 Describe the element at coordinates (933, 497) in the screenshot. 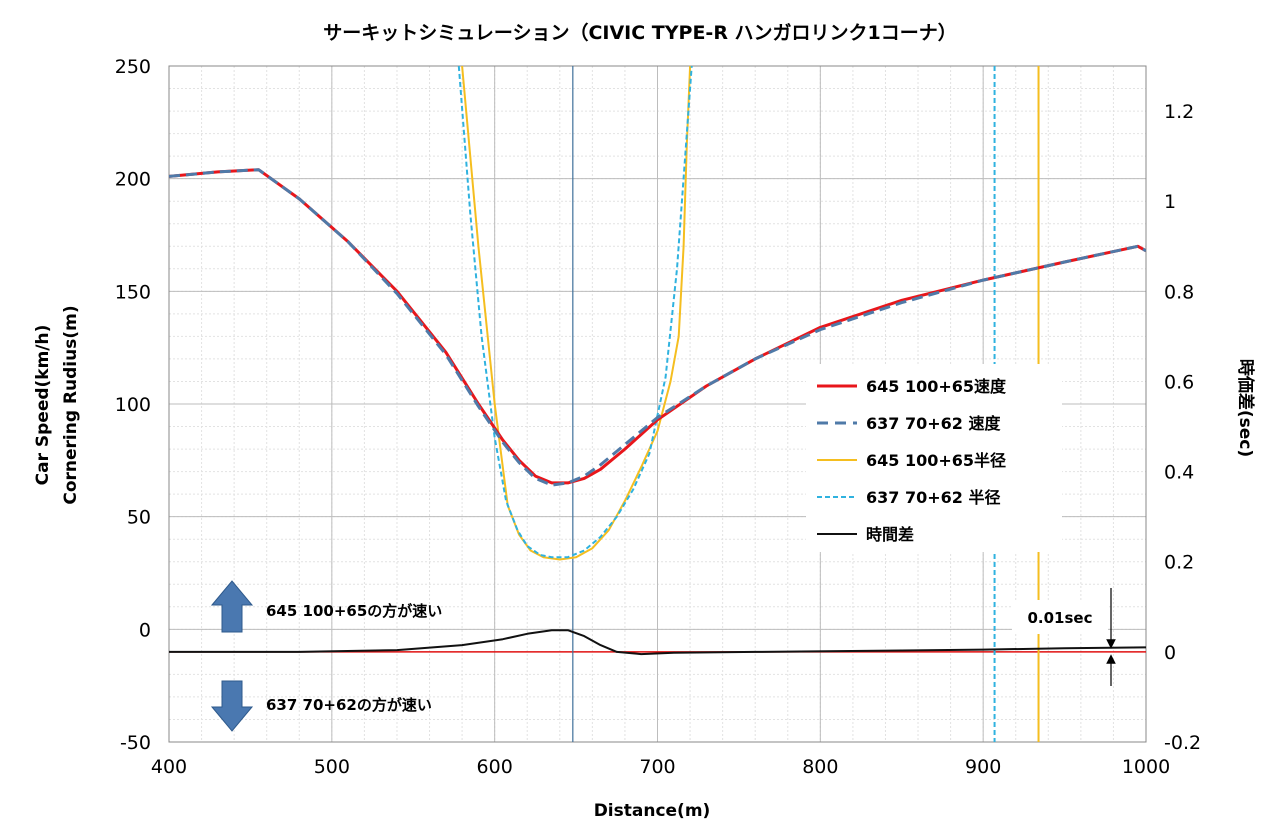

I see `legend-label: 637 70+62 半径` at that location.